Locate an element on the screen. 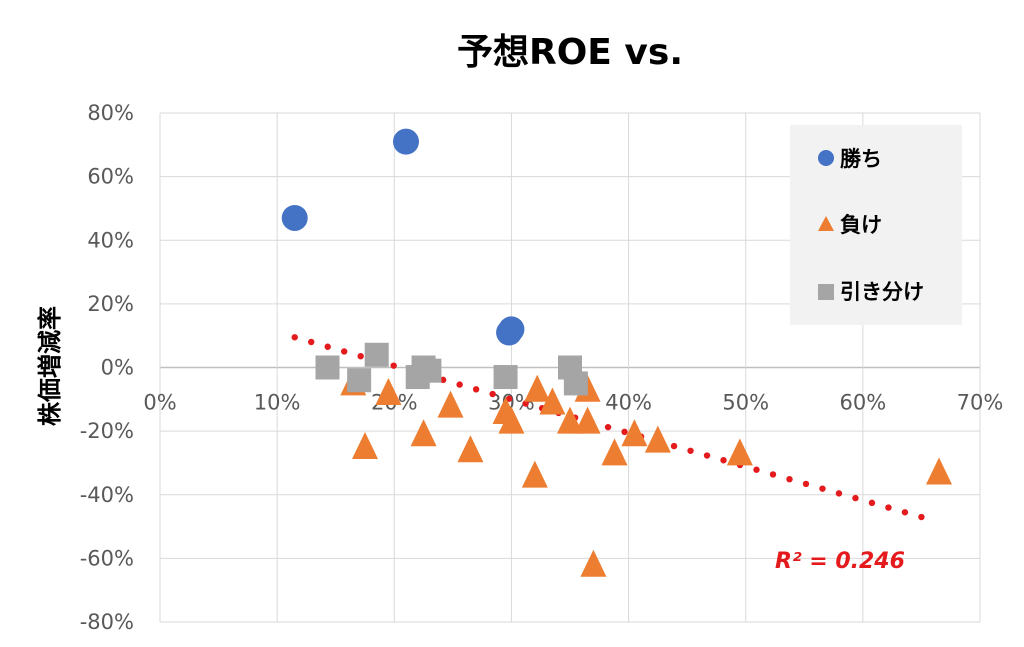 This screenshot has width=1024, height=647. y-tick-label: 0% is located at coordinates (117, 368).